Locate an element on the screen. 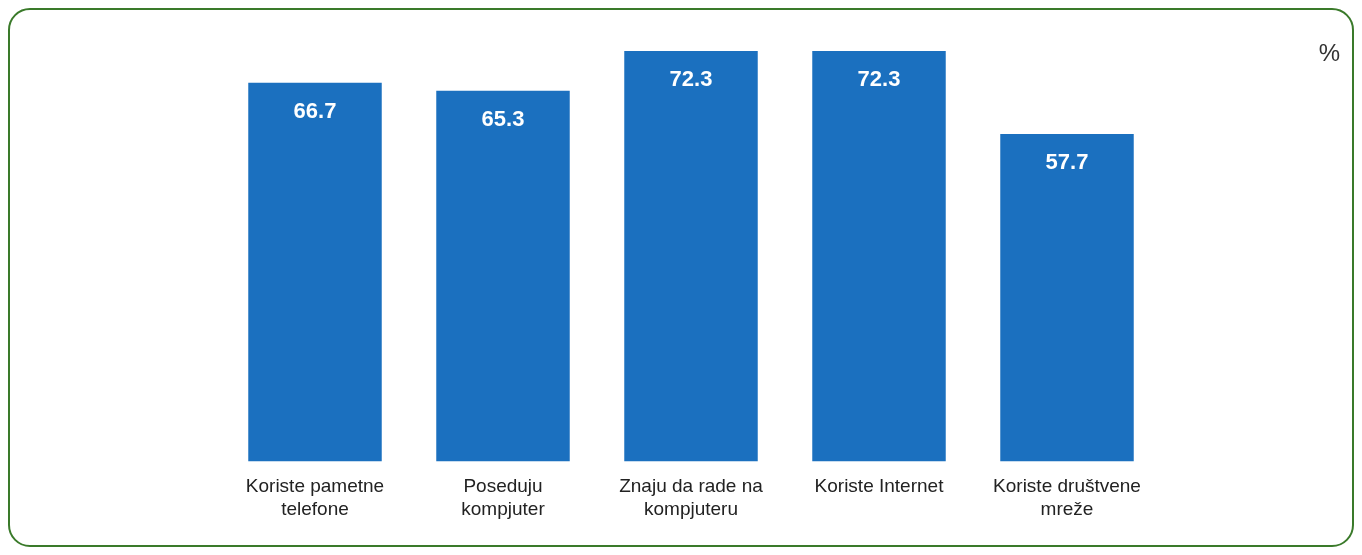  data-label: 57.7 is located at coordinates (1067, 161).